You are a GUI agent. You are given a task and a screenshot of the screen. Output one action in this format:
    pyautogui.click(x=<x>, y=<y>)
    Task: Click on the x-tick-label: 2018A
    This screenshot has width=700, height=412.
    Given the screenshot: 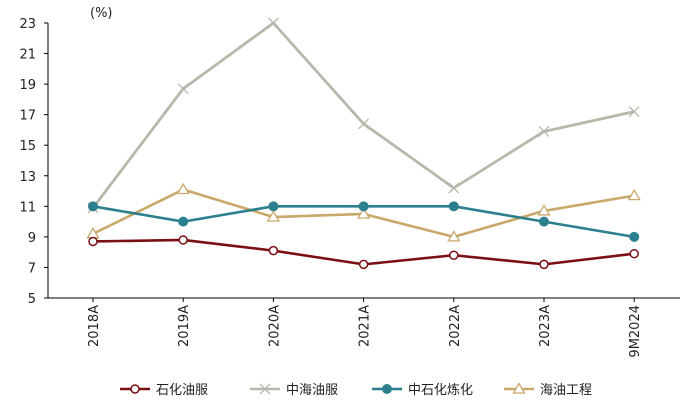 What is the action you would take?
    pyautogui.click(x=94, y=326)
    